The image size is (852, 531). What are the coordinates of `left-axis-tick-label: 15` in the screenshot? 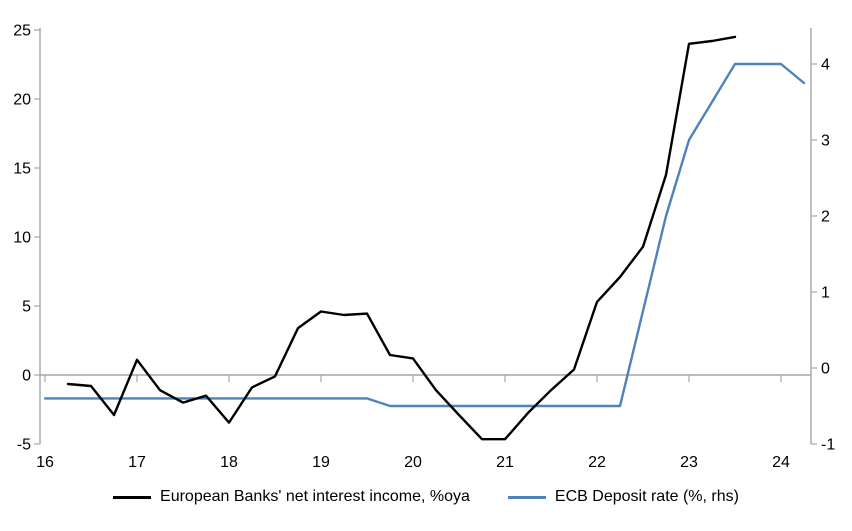 It's located at (22, 169).